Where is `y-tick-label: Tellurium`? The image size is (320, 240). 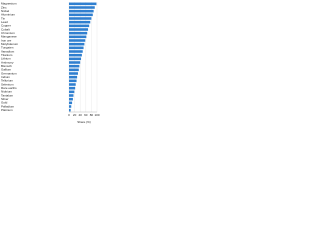
y-tick-label: Tellurium is located at coordinates (7, 81).